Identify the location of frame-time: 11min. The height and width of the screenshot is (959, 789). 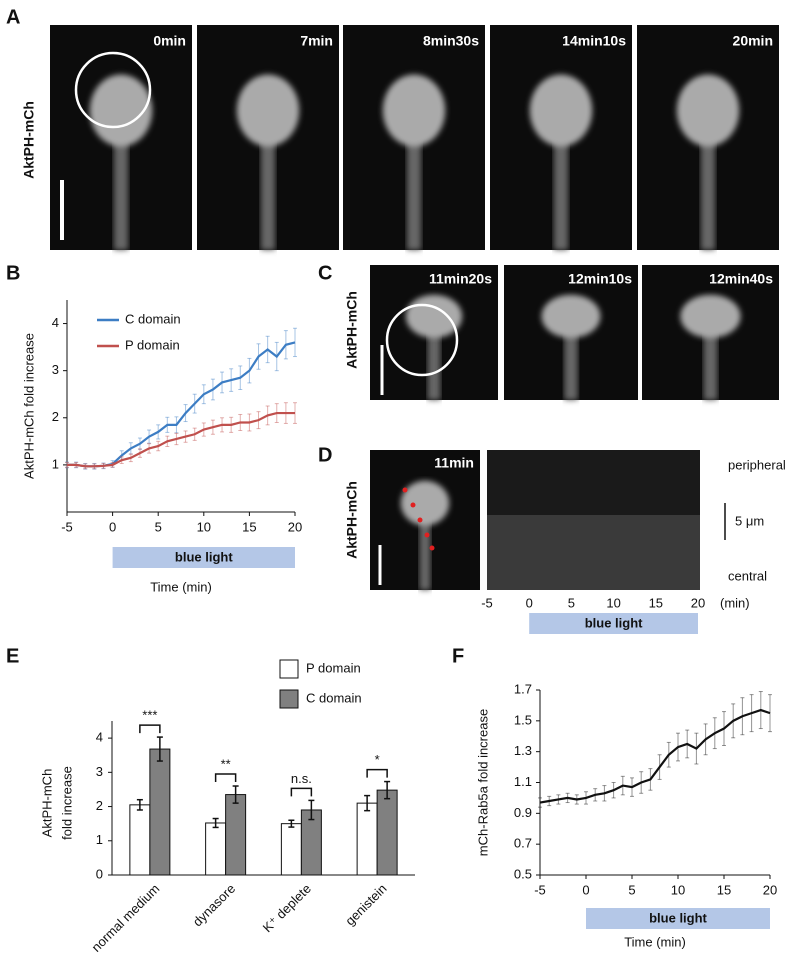
(454, 463).